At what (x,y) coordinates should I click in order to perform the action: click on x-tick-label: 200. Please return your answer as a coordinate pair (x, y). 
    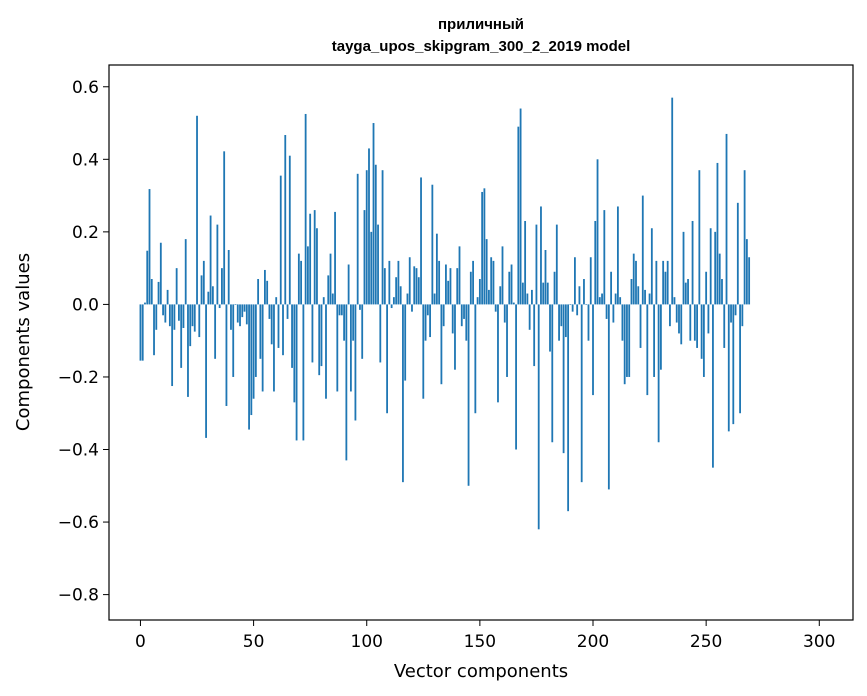
    Looking at the image, I should click on (593, 642).